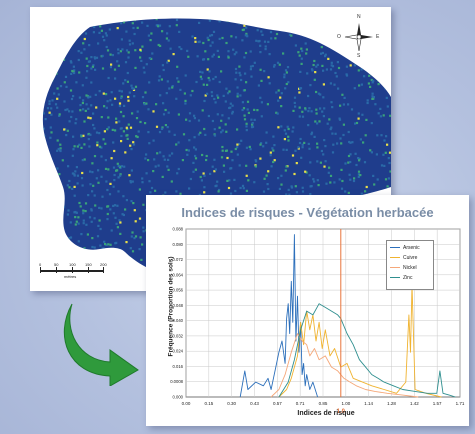  I want to click on y-tick-label: 0.080, so click(178, 244).